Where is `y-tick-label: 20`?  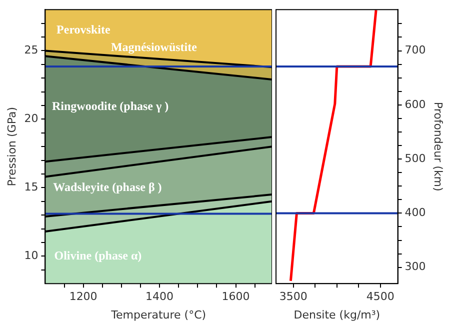
y-tick-label: 20 is located at coordinates (31, 119).